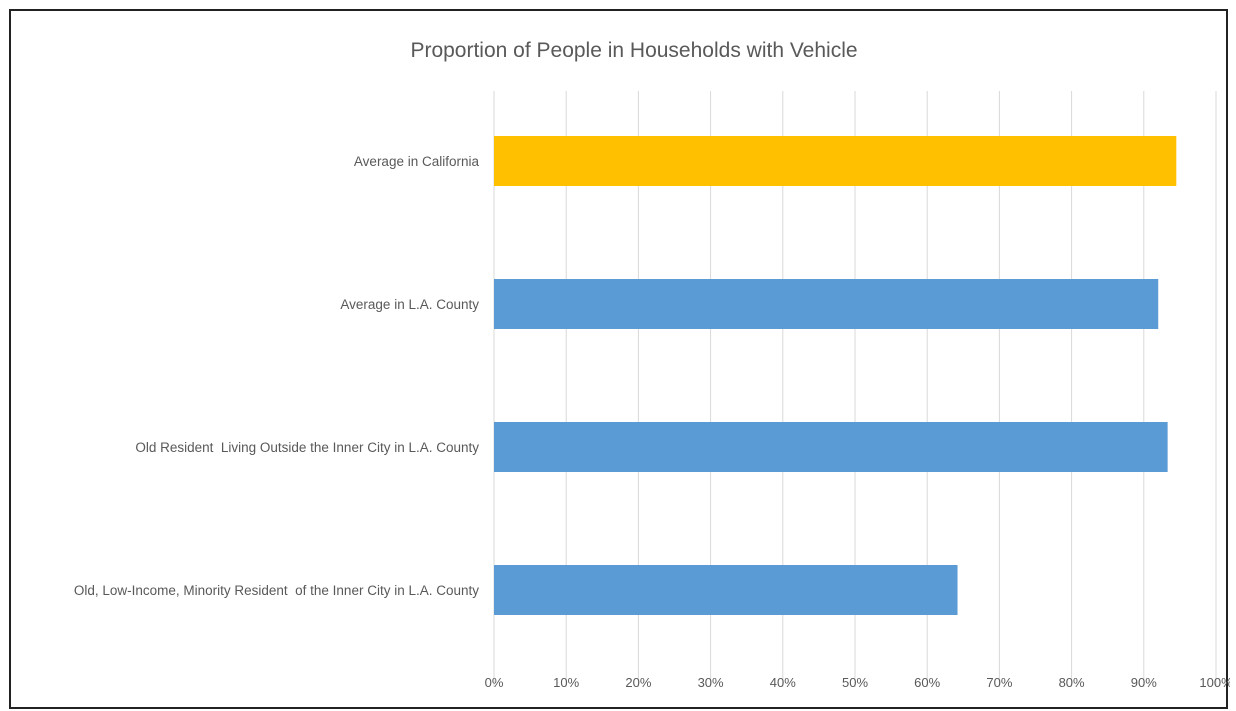  Describe the element at coordinates (1144, 682) in the screenshot. I see `x-tick-label: 90%` at that location.